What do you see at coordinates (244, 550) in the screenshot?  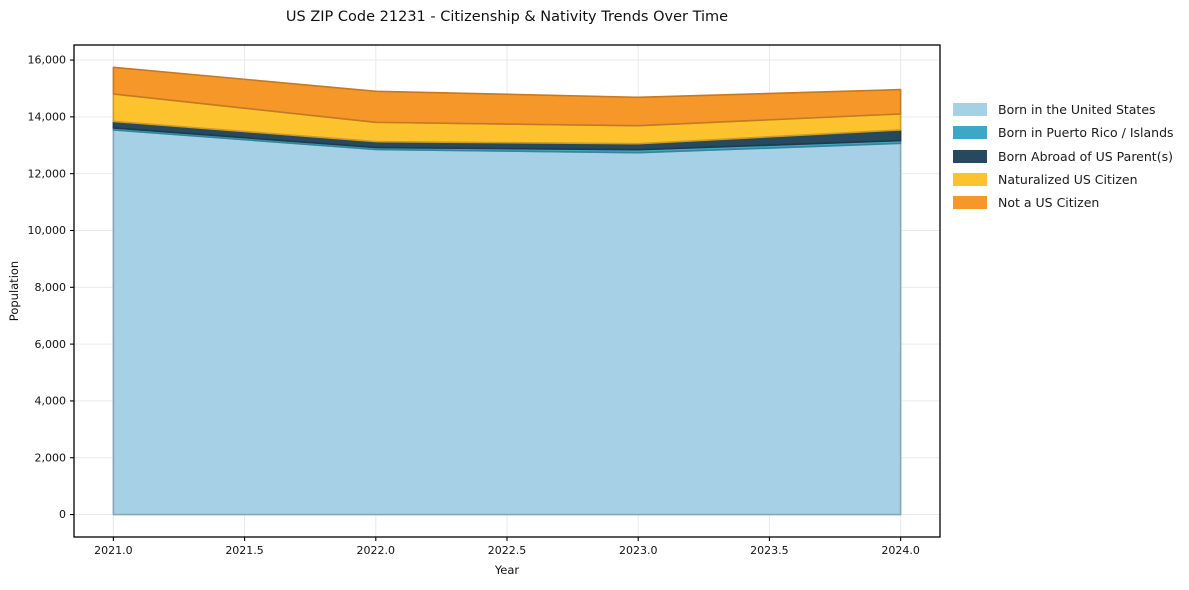 I see `x-tick-label: 2021.5` at bounding box center [244, 550].